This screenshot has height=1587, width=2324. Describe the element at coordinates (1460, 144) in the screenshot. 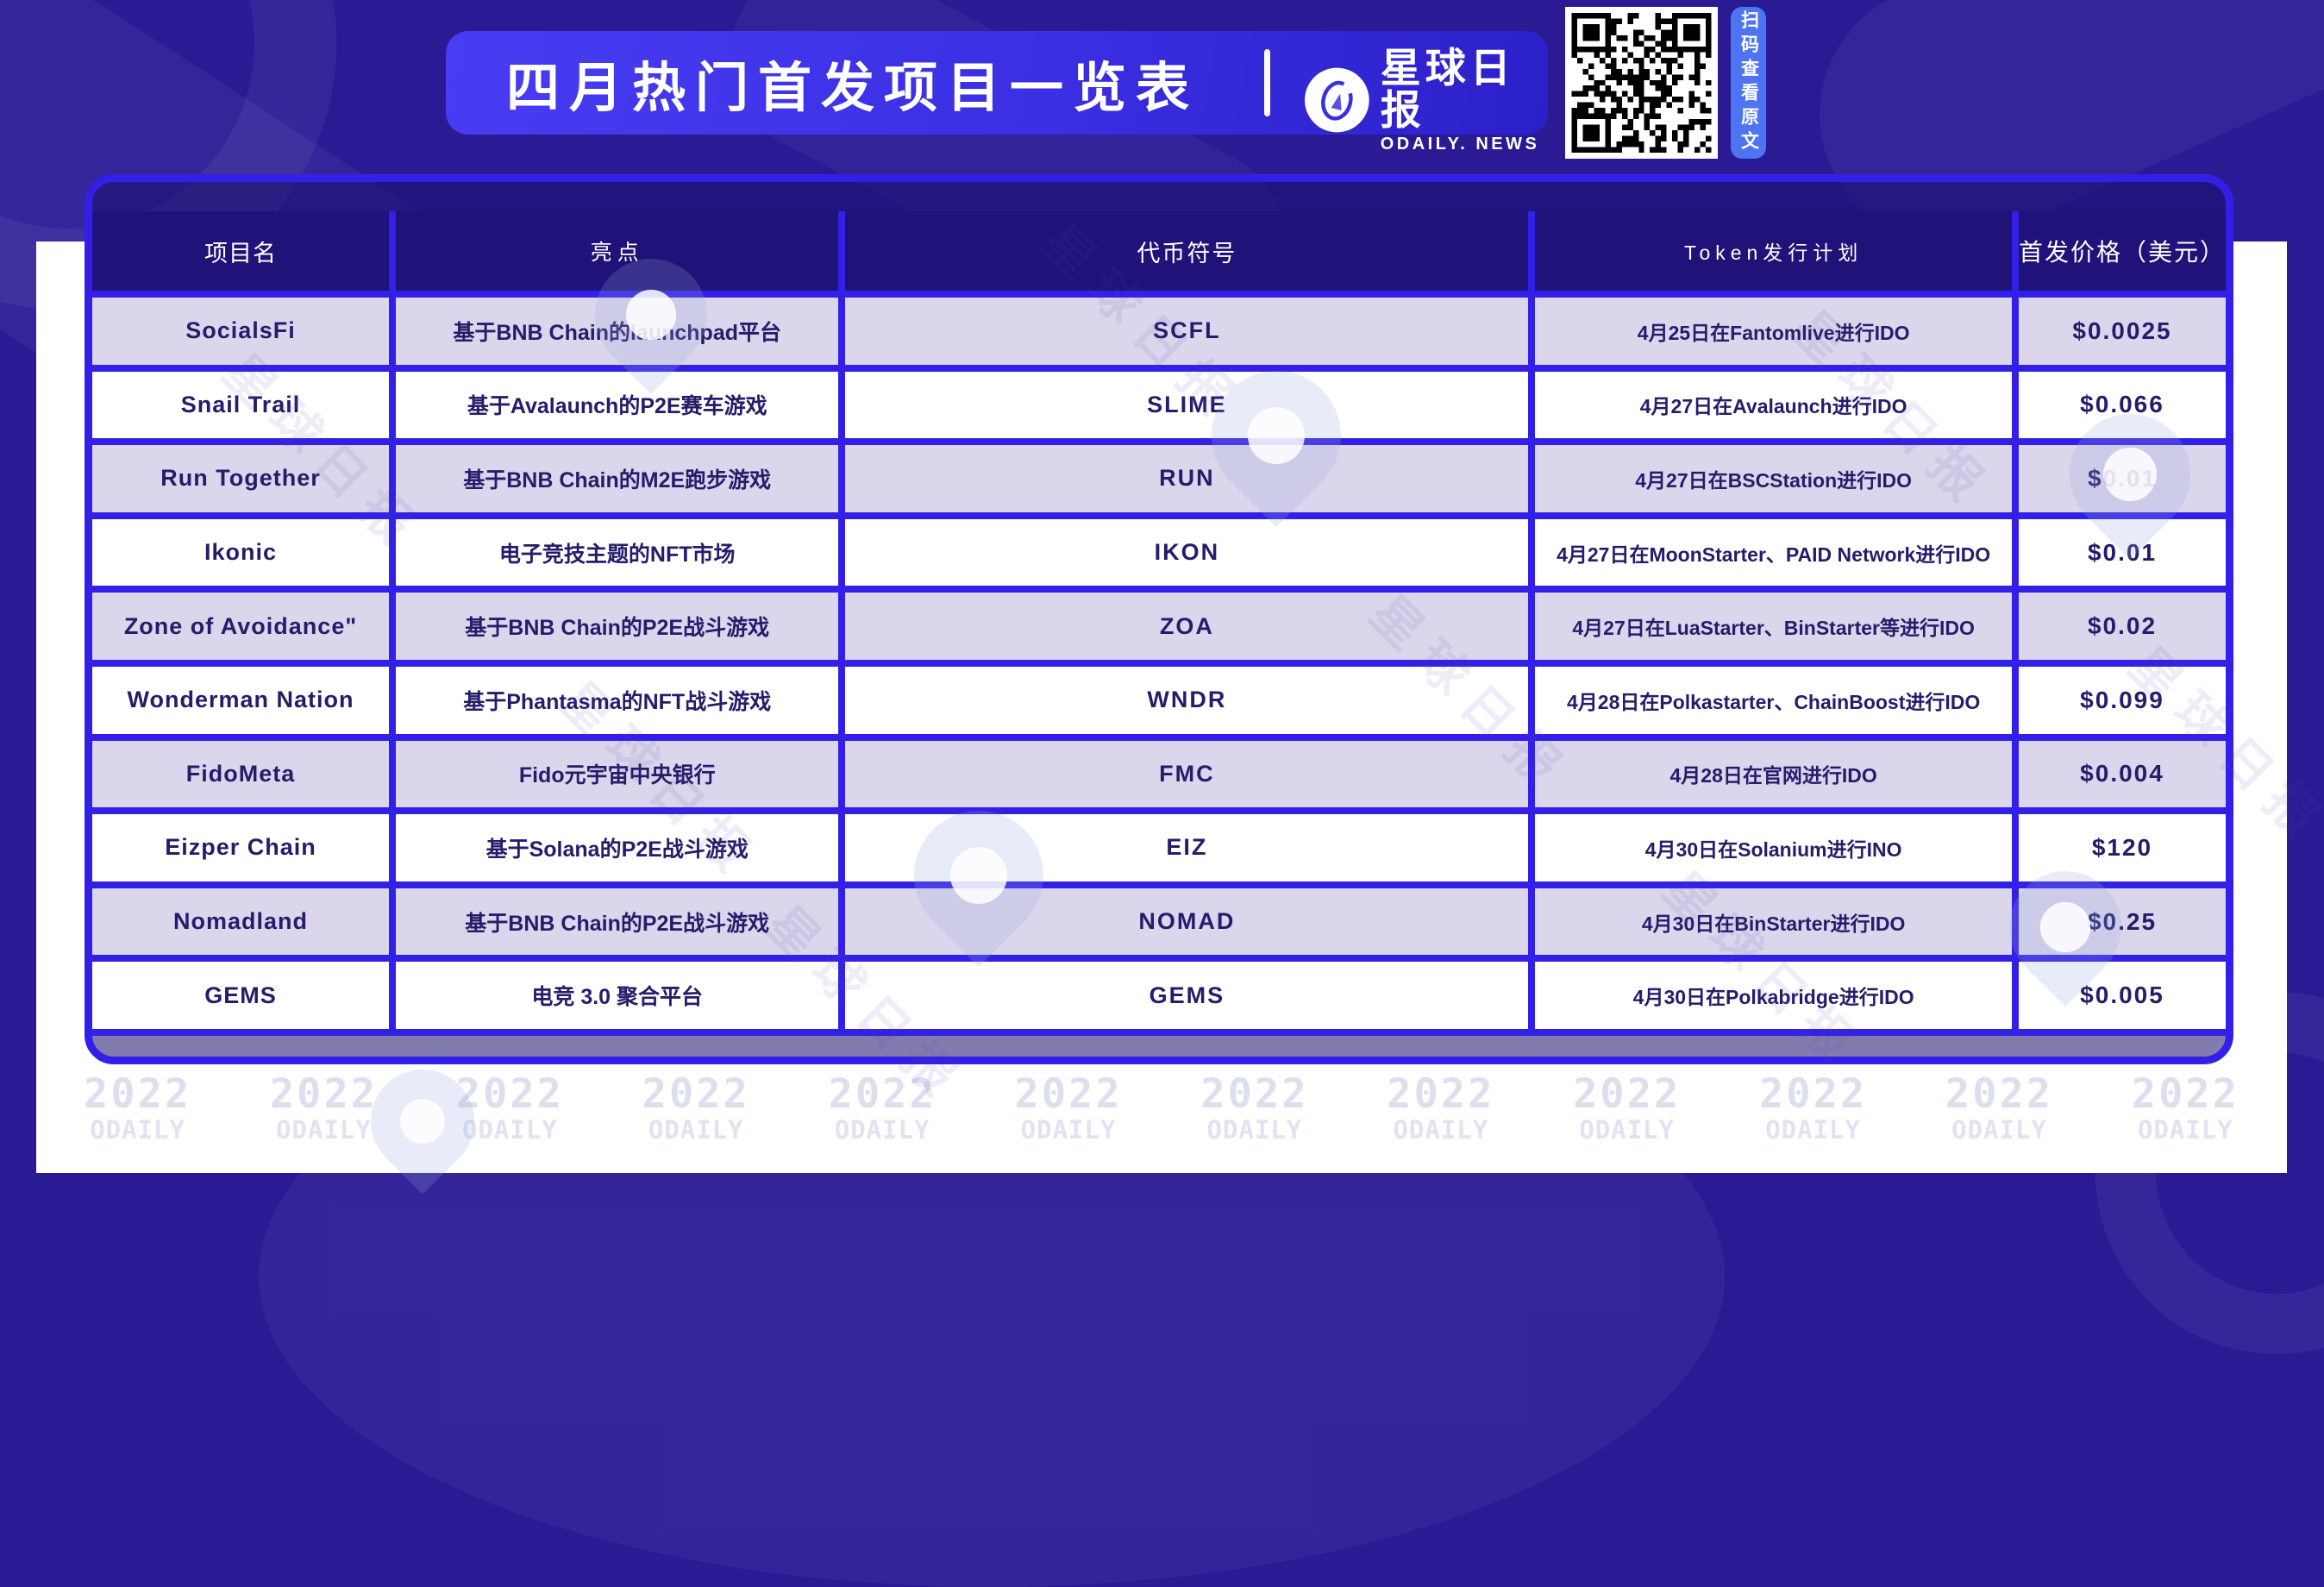

I see `brand-subtitle: ODAILY. NEWS` at that location.